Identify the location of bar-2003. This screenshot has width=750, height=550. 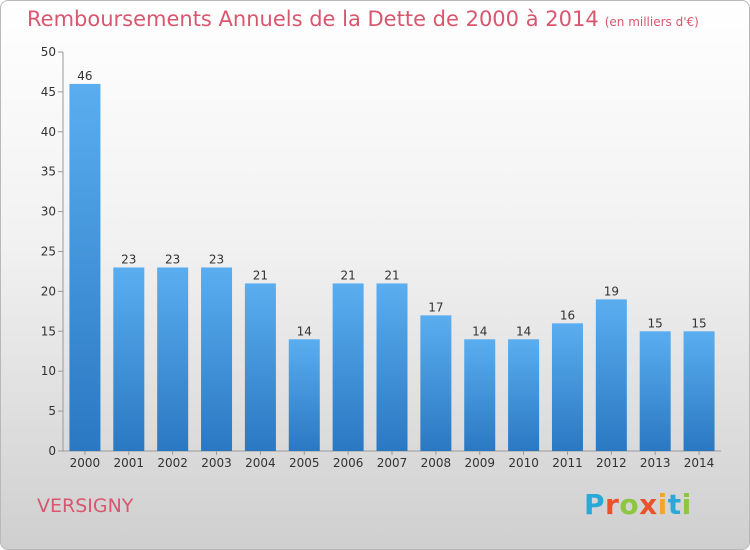
(217, 359).